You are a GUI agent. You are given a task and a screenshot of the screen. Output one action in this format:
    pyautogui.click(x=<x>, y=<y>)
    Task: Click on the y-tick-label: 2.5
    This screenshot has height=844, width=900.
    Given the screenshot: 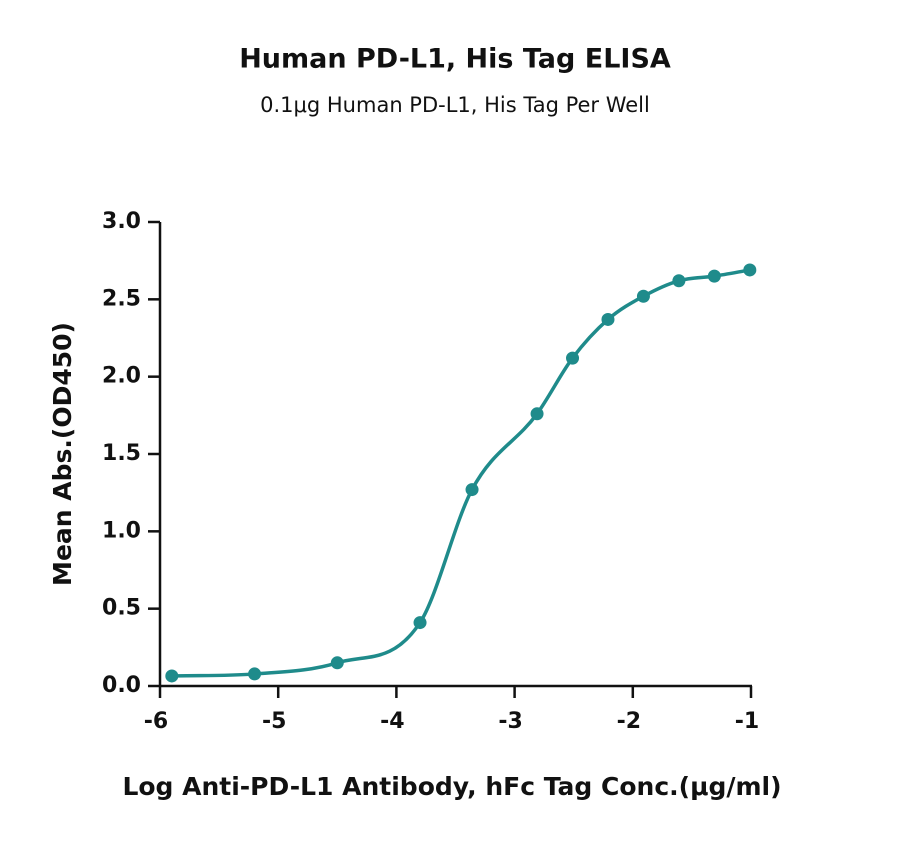 What is the action you would take?
    pyautogui.click(x=121, y=298)
    